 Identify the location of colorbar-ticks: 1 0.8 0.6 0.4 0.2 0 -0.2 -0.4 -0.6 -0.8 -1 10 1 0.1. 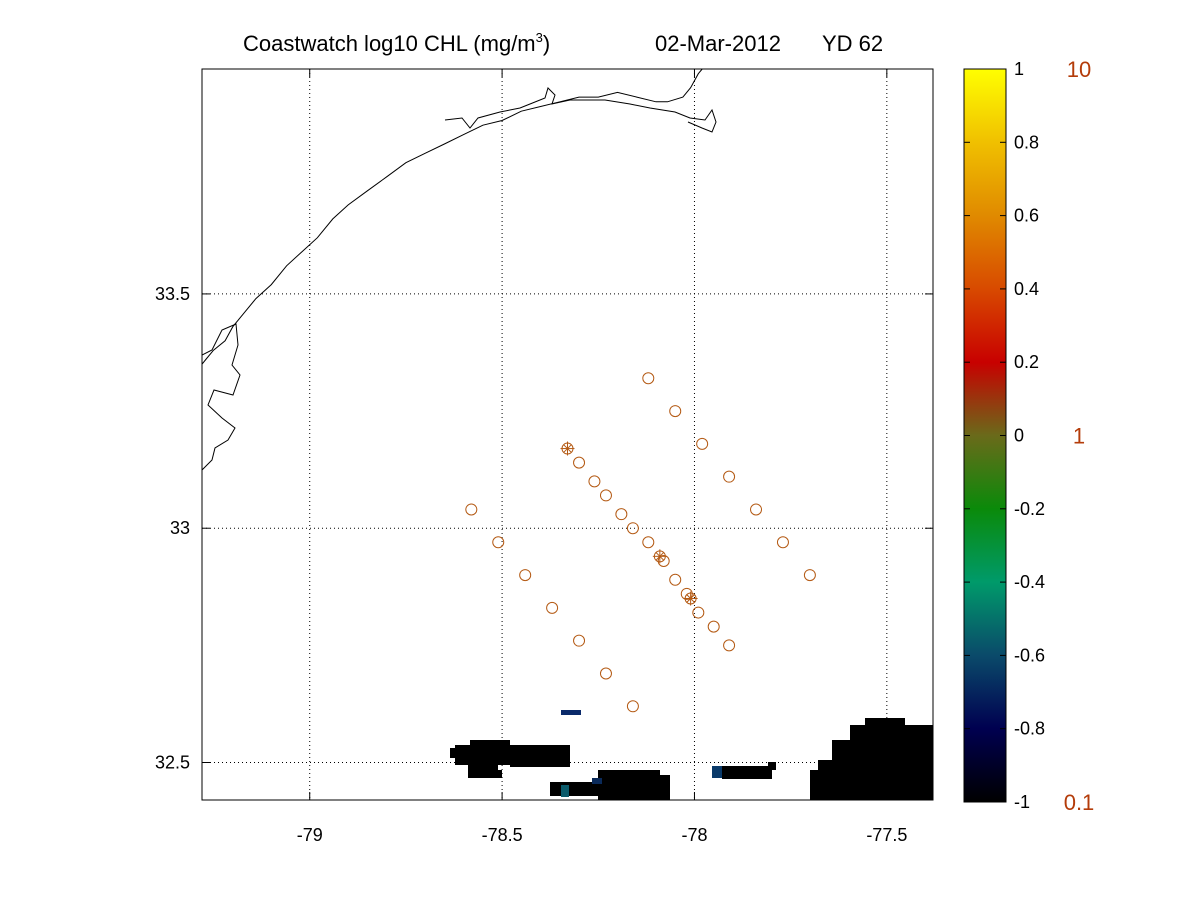
(1029, 436).